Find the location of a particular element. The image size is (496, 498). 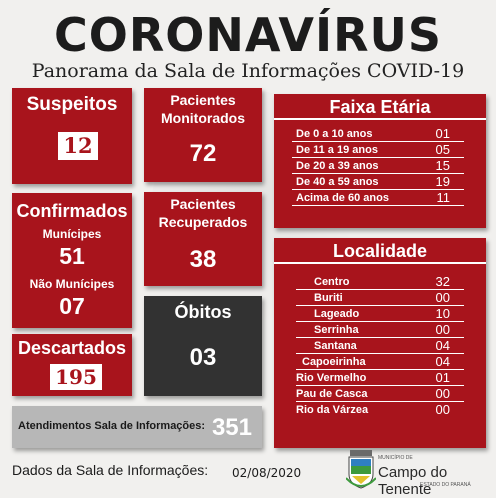

table-row: Serrinha 00 is located at coordinates (380, 330).